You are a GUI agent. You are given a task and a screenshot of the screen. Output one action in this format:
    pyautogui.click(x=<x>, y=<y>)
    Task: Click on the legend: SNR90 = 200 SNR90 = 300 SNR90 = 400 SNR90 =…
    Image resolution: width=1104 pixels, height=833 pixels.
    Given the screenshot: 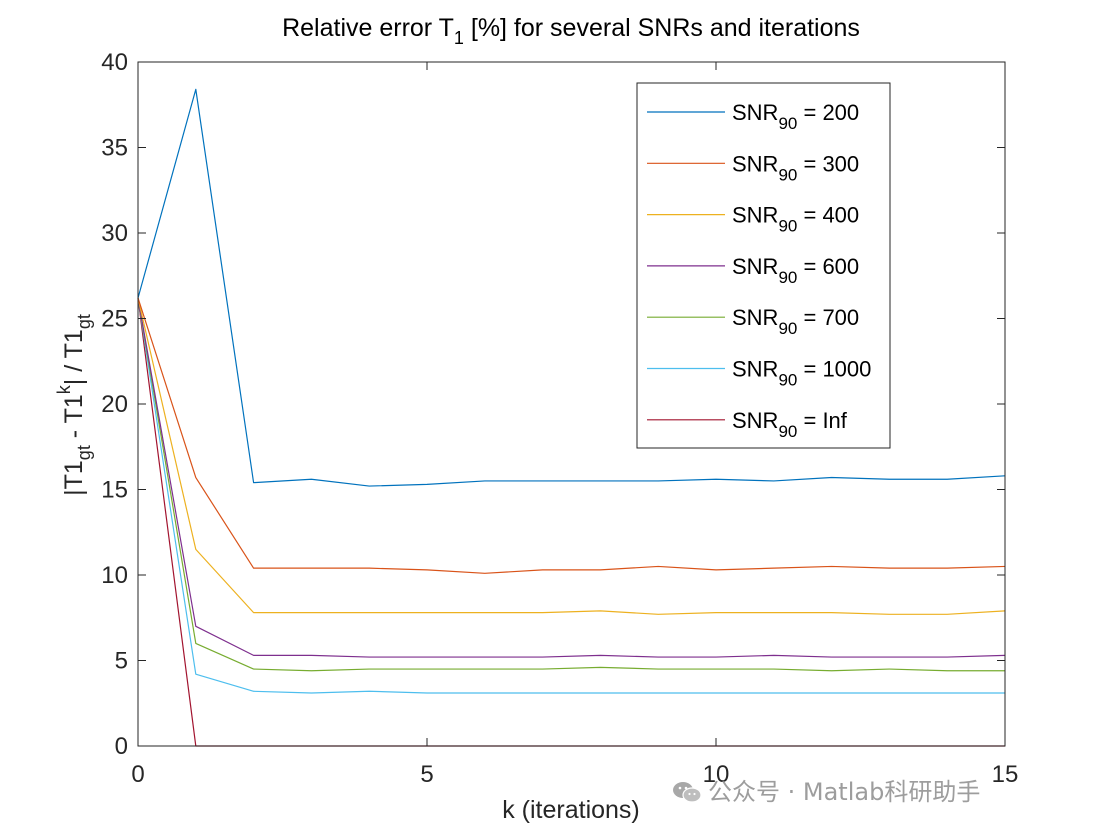 What is the action you would take?
    pyautogui.click(x=763, y=265)
    